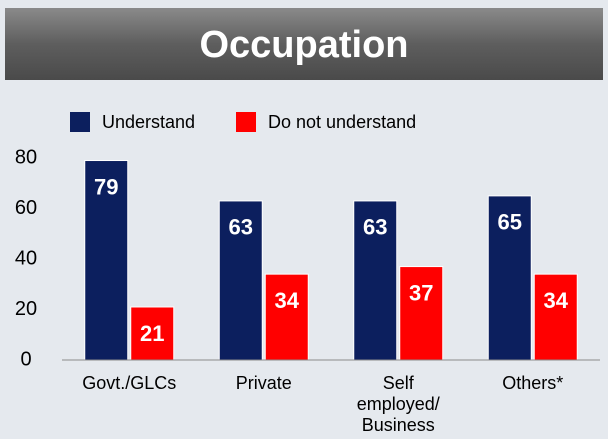  I want to click on y-tick-label: 80, so click(26, 157).